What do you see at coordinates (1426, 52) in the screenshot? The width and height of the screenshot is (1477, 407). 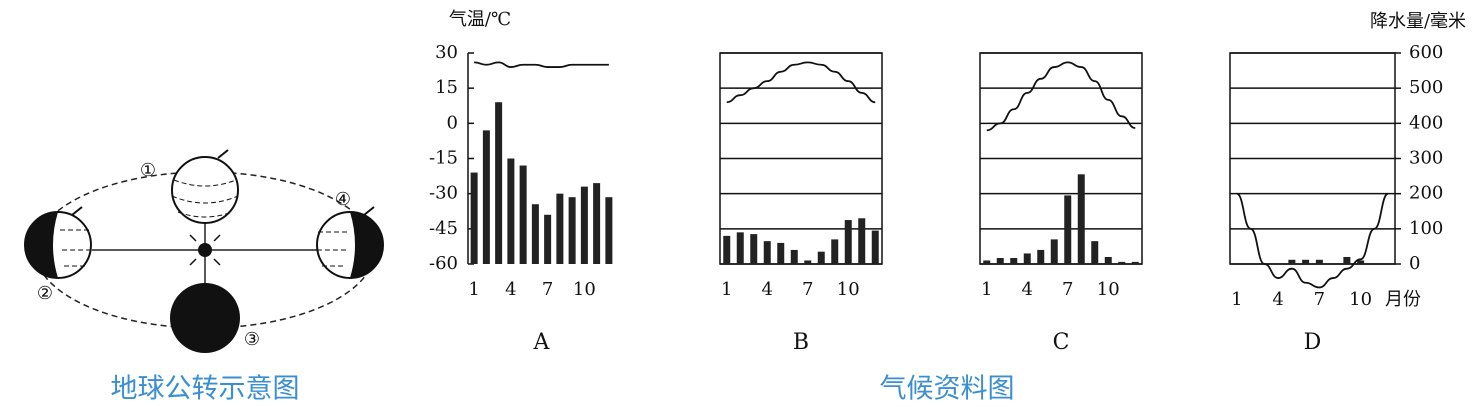 I see `y2-tick-label: 600` at bounding box center [1426, 52].